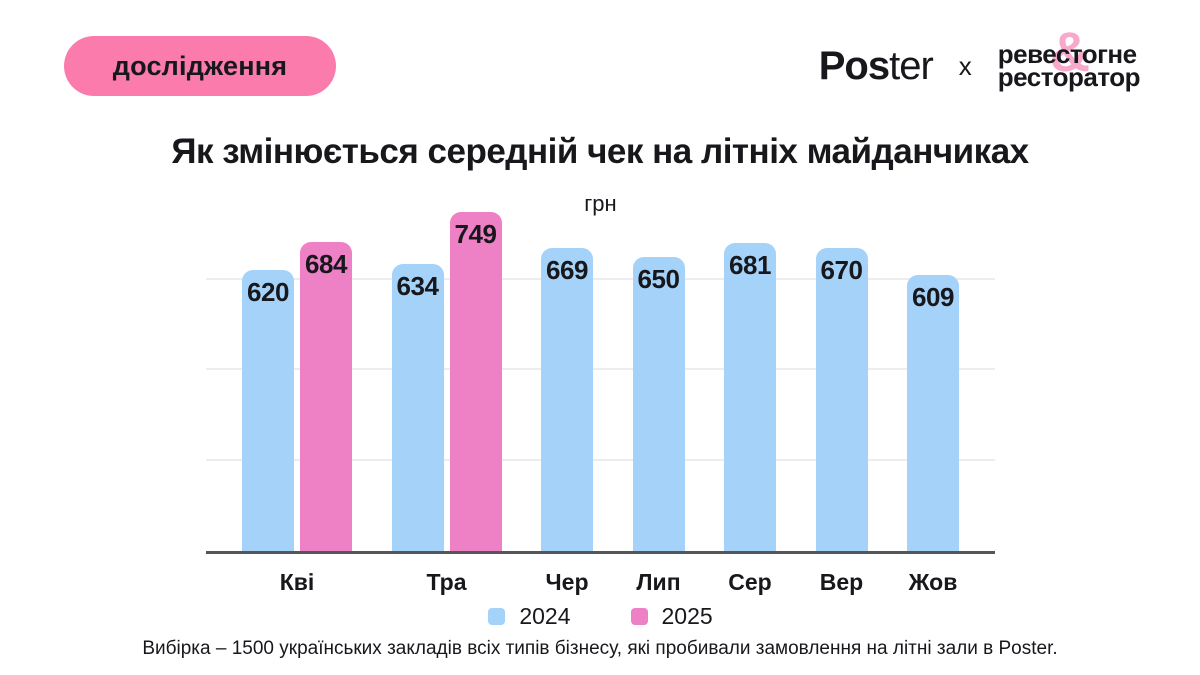 Image resolution: width=1200 pixels, height=675 pixels. Describe the element at coordinates (750, 264) in the screenshot. I see `bar-value-label: 681` at that location.